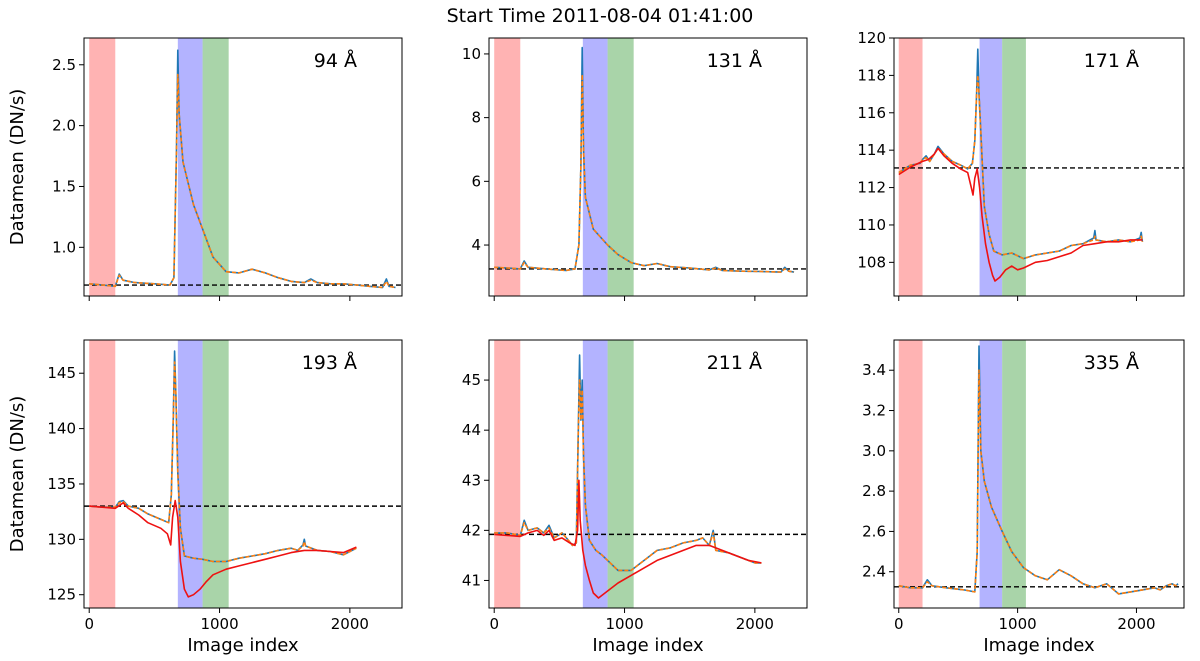 This screenshot has height=661, width=1200. I want to click on y-tick-label: 3.2, so click(874, 411).